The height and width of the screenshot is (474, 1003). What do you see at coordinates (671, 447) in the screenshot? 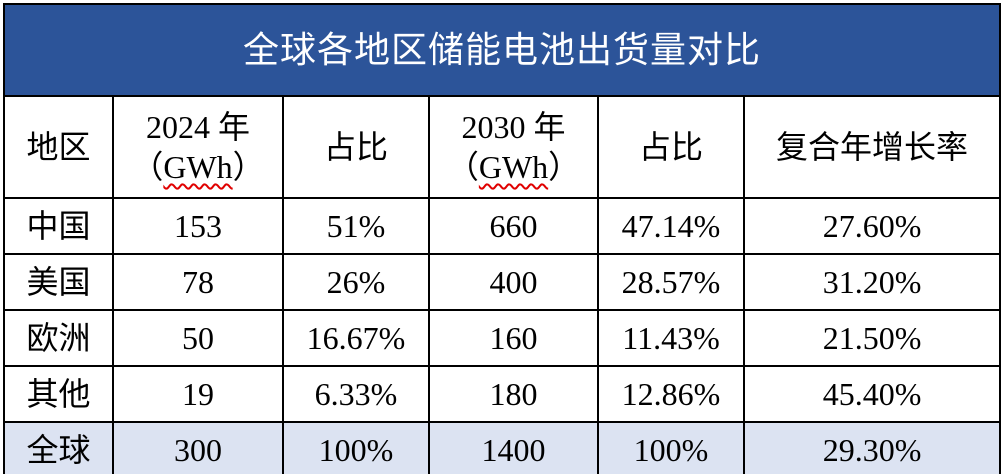
I see `cell-2030-share: 100%` at bounding box center [671, 447].